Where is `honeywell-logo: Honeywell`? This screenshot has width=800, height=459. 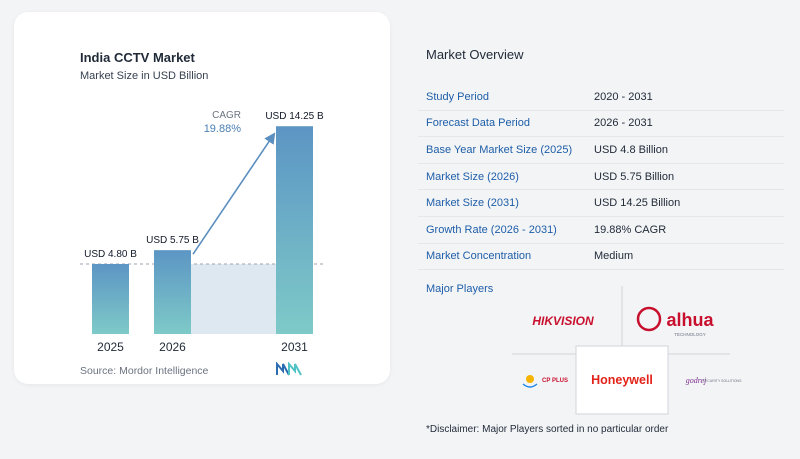
honeywell-logo: Honeywell is located at coordinates (622, 380).